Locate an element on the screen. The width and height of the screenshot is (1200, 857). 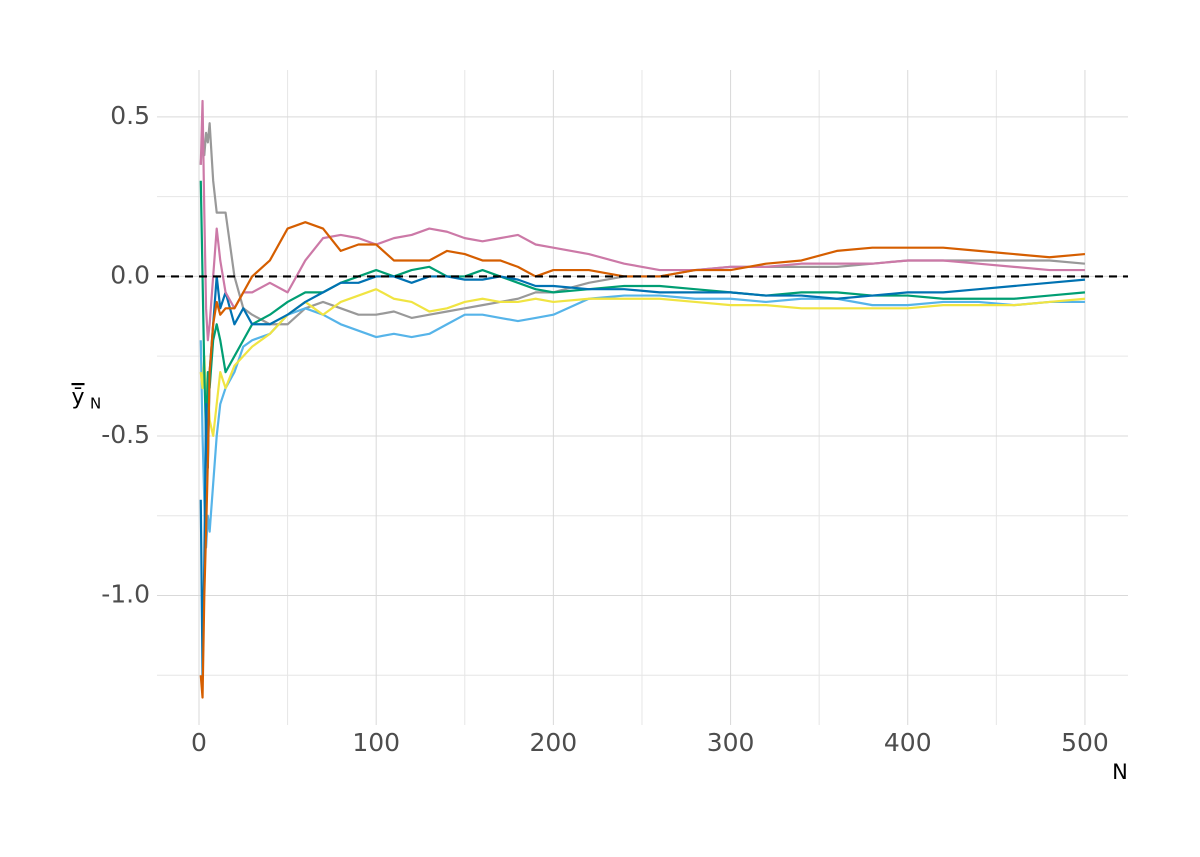
y-tick-label: 0.0 is located at coordinates (130, 274).